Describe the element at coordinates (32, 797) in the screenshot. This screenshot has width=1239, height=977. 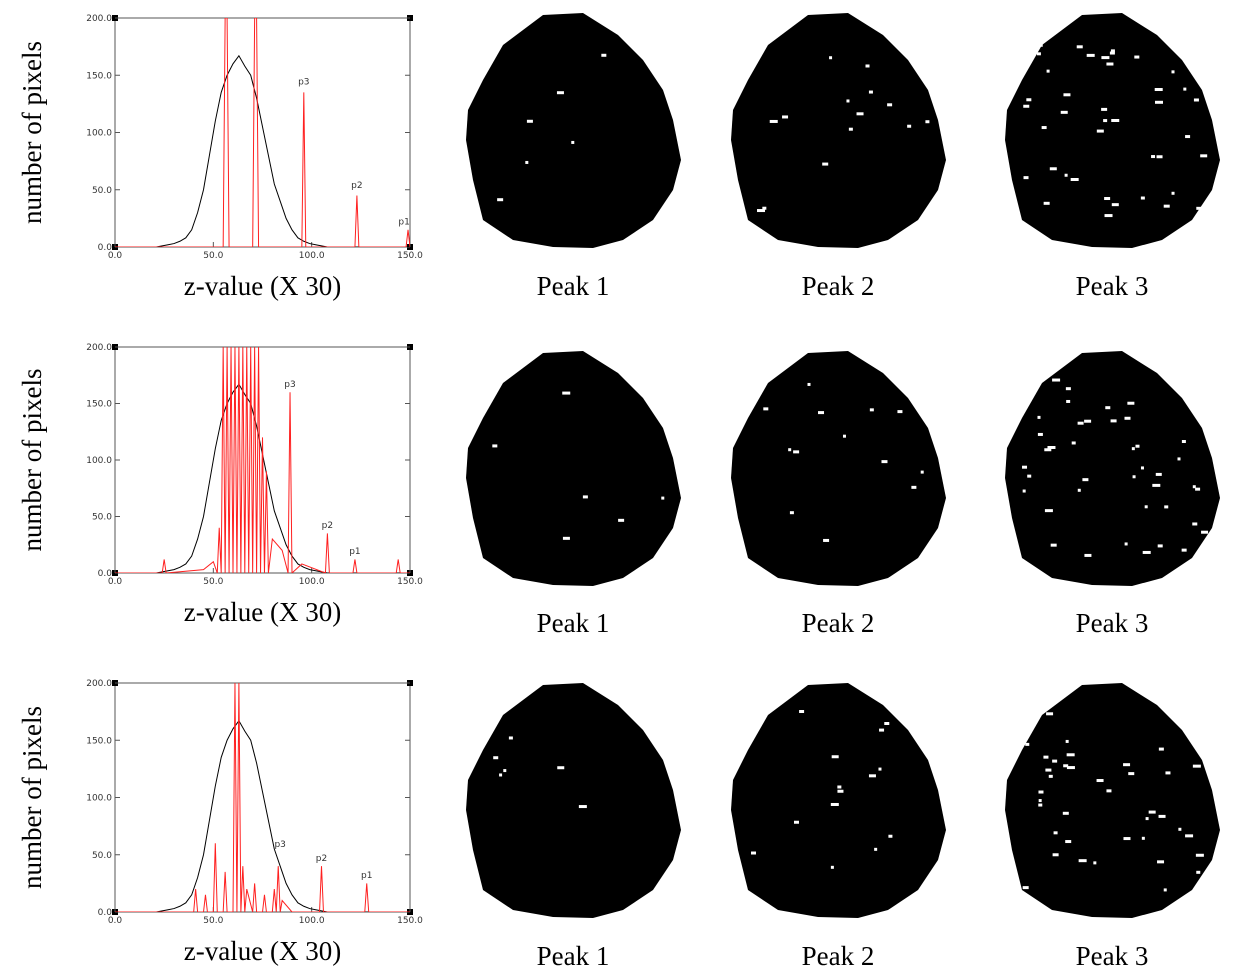
I see `y-axis-label: number of pixels` at that location.